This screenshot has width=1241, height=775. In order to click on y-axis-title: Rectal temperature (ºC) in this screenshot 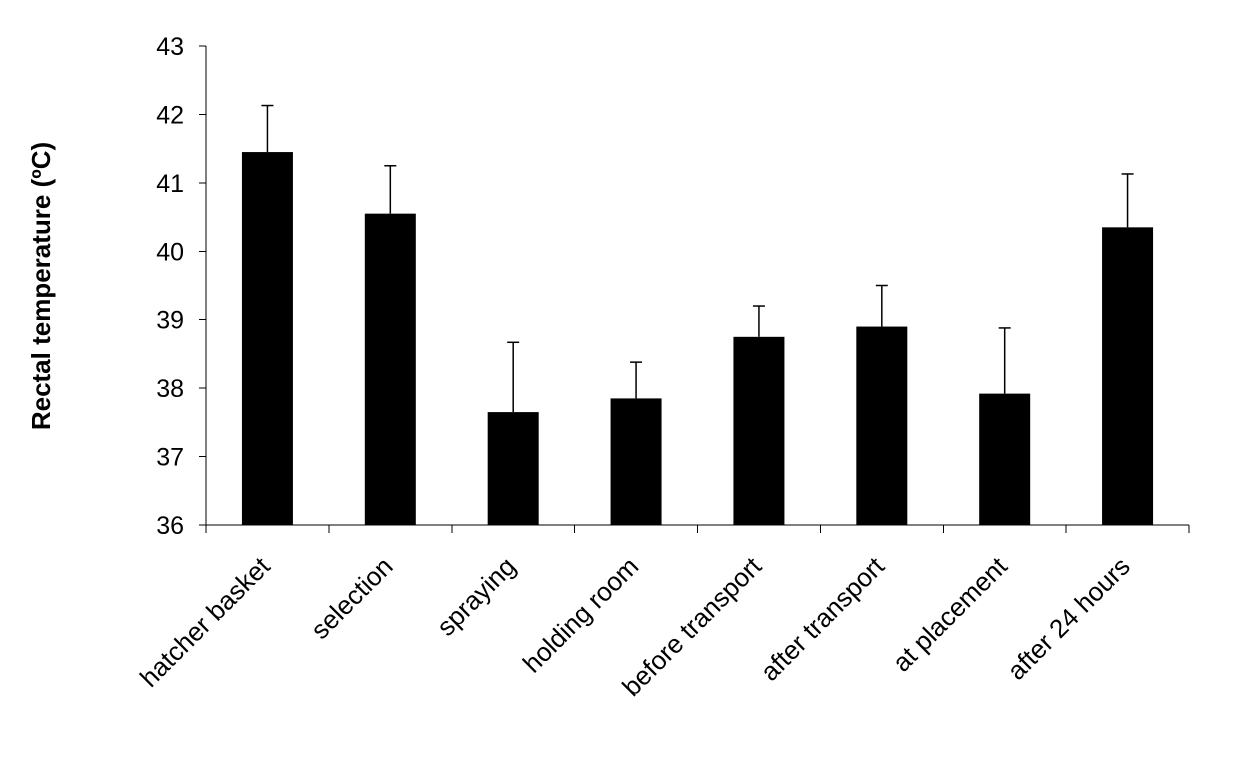, I will do `click(41, 286)`.